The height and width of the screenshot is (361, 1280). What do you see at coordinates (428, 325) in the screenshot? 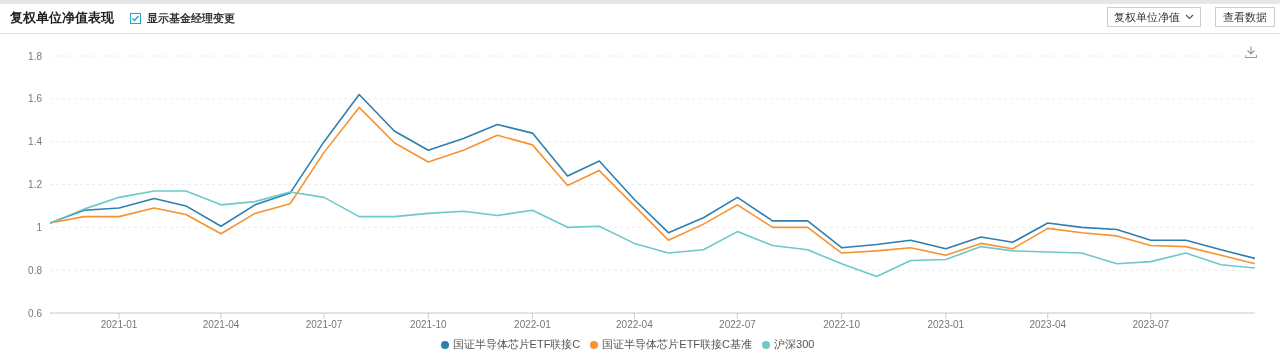
I see `x-tick-label: 2021-10` at bounding box center [428, 325].